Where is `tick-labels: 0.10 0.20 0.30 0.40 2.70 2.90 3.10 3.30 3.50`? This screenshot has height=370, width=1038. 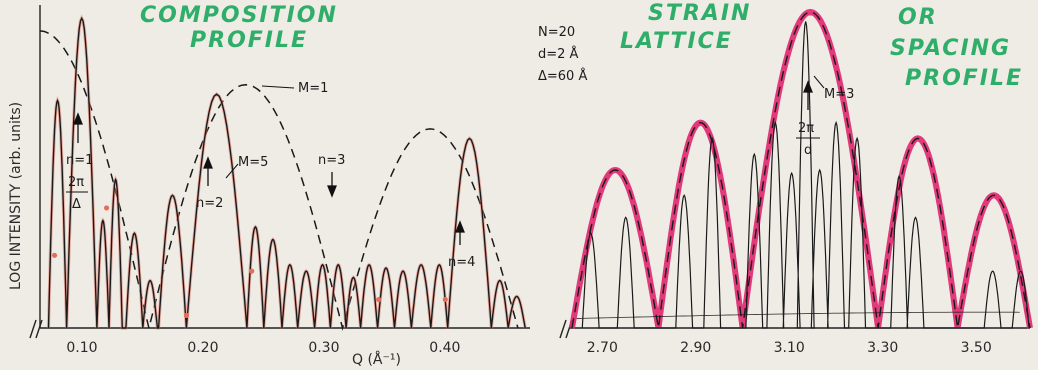
tick-labels: 0.10 0.20 0.30 0.40 2.70 2.90 3.10 3.30 3.50 is located at coordinates (528, 348).